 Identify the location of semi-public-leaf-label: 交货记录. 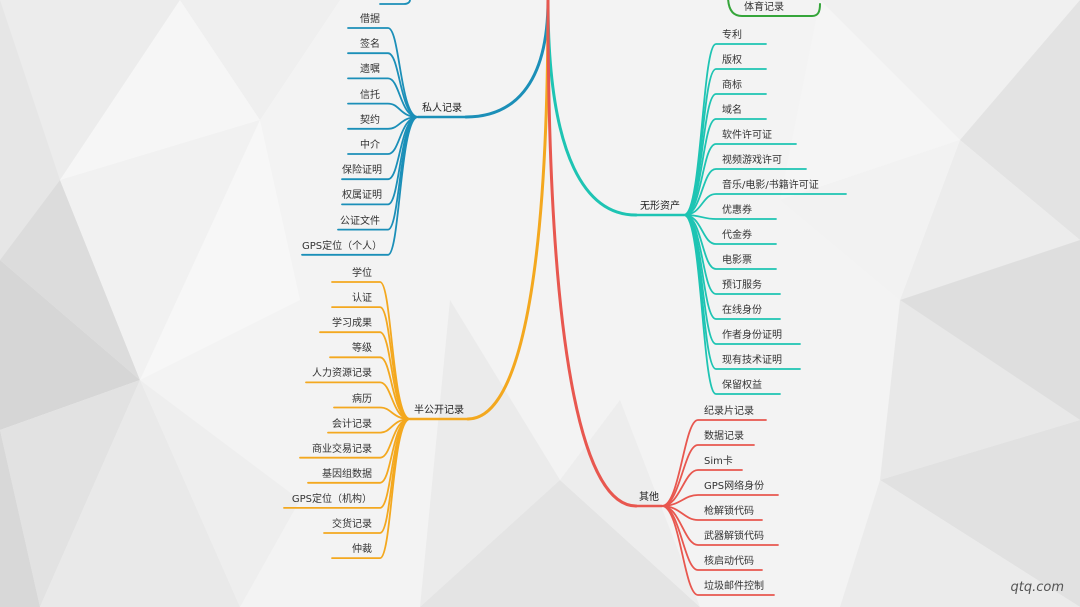
(352, 524).